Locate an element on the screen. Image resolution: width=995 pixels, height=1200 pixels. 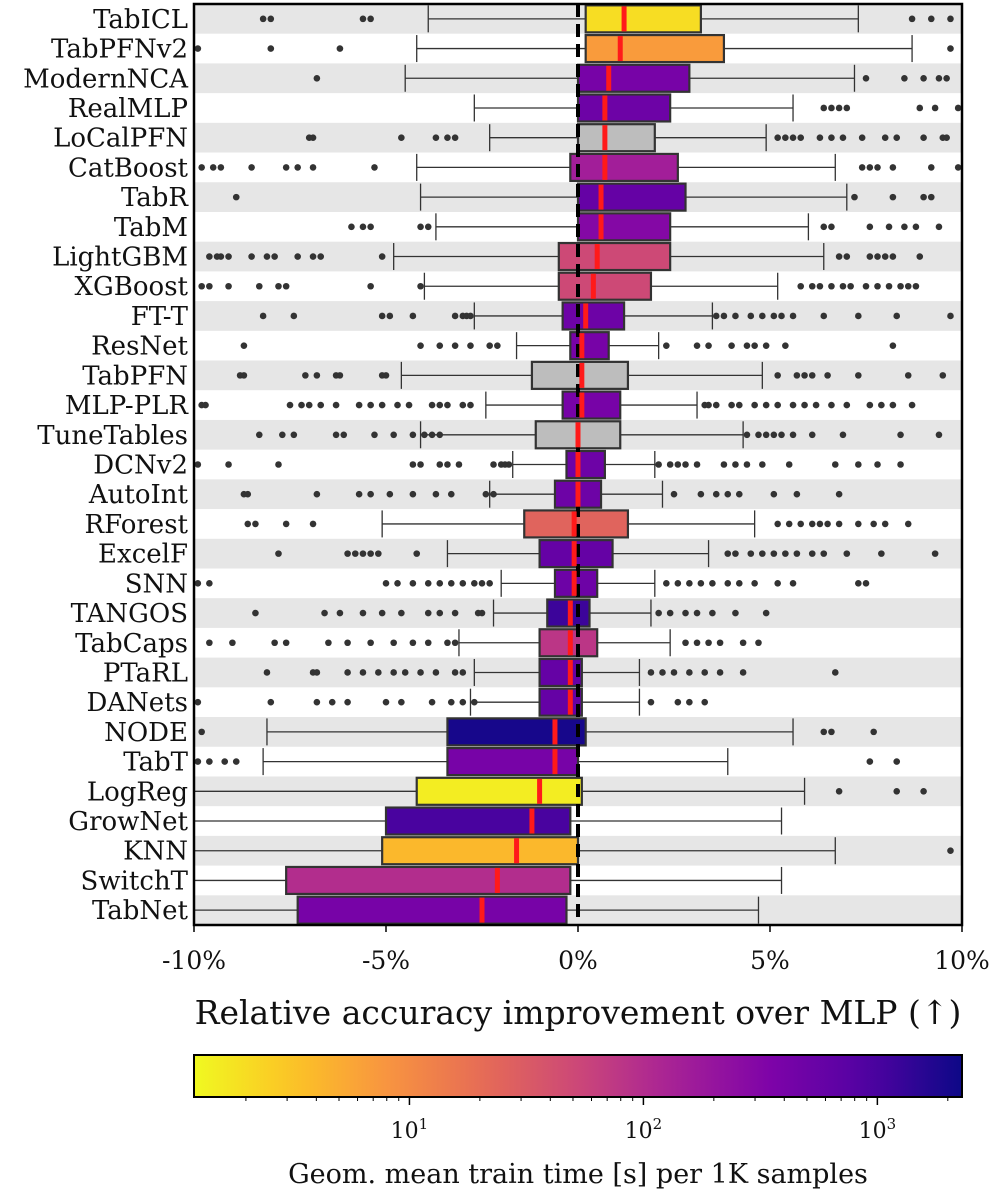
box-tabicl is located at coordinates (643, 19).